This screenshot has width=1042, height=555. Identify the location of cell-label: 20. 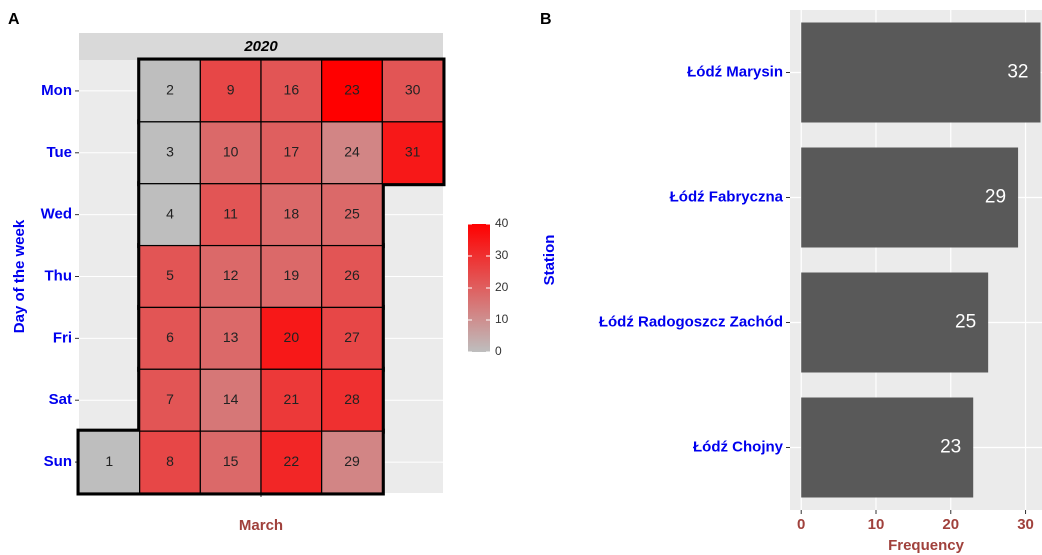
(292, 337).